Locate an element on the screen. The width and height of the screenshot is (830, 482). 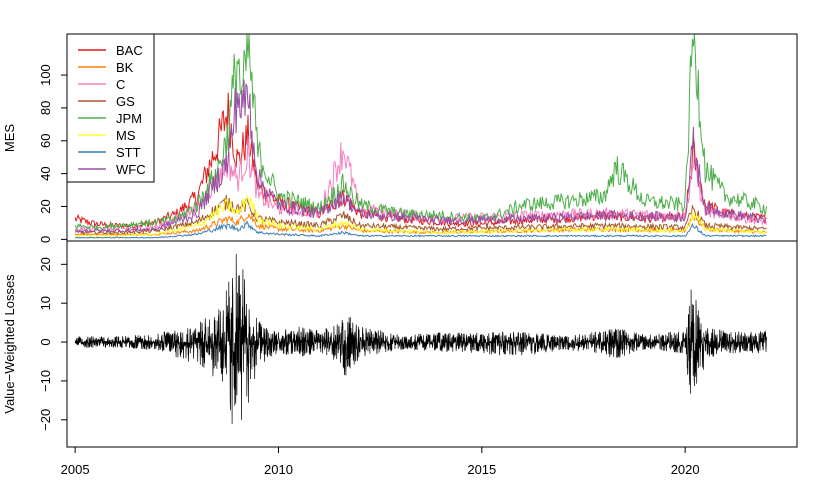
mes-series-line-stt is located at coordinates (421, 229).